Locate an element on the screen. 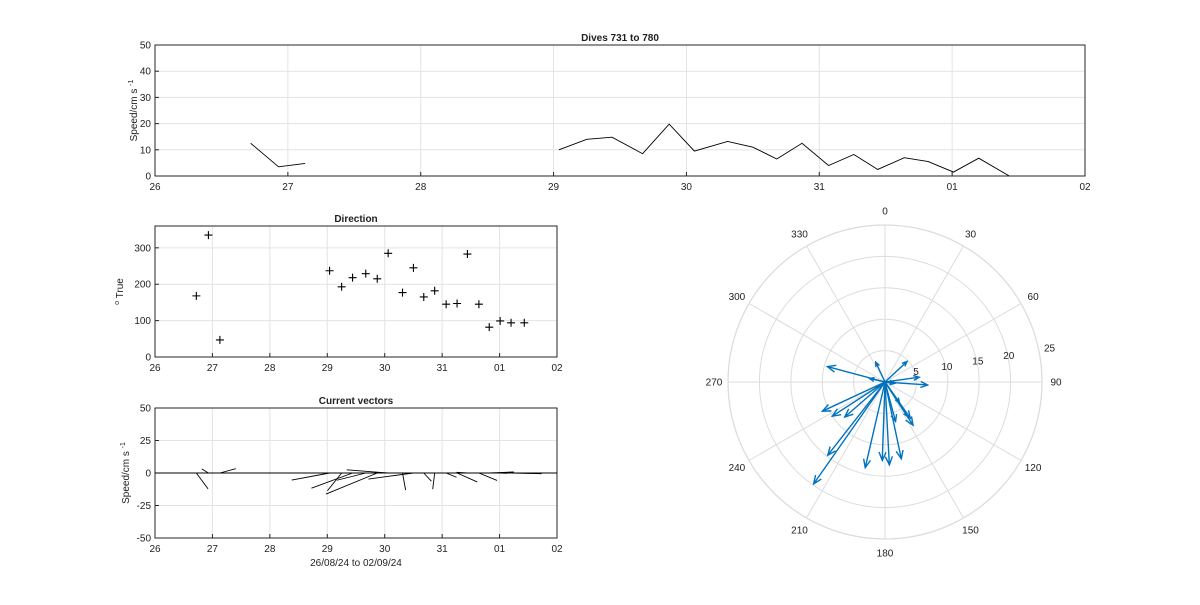  angle-tick-label: 90 is located at coordinates (1056, 383).